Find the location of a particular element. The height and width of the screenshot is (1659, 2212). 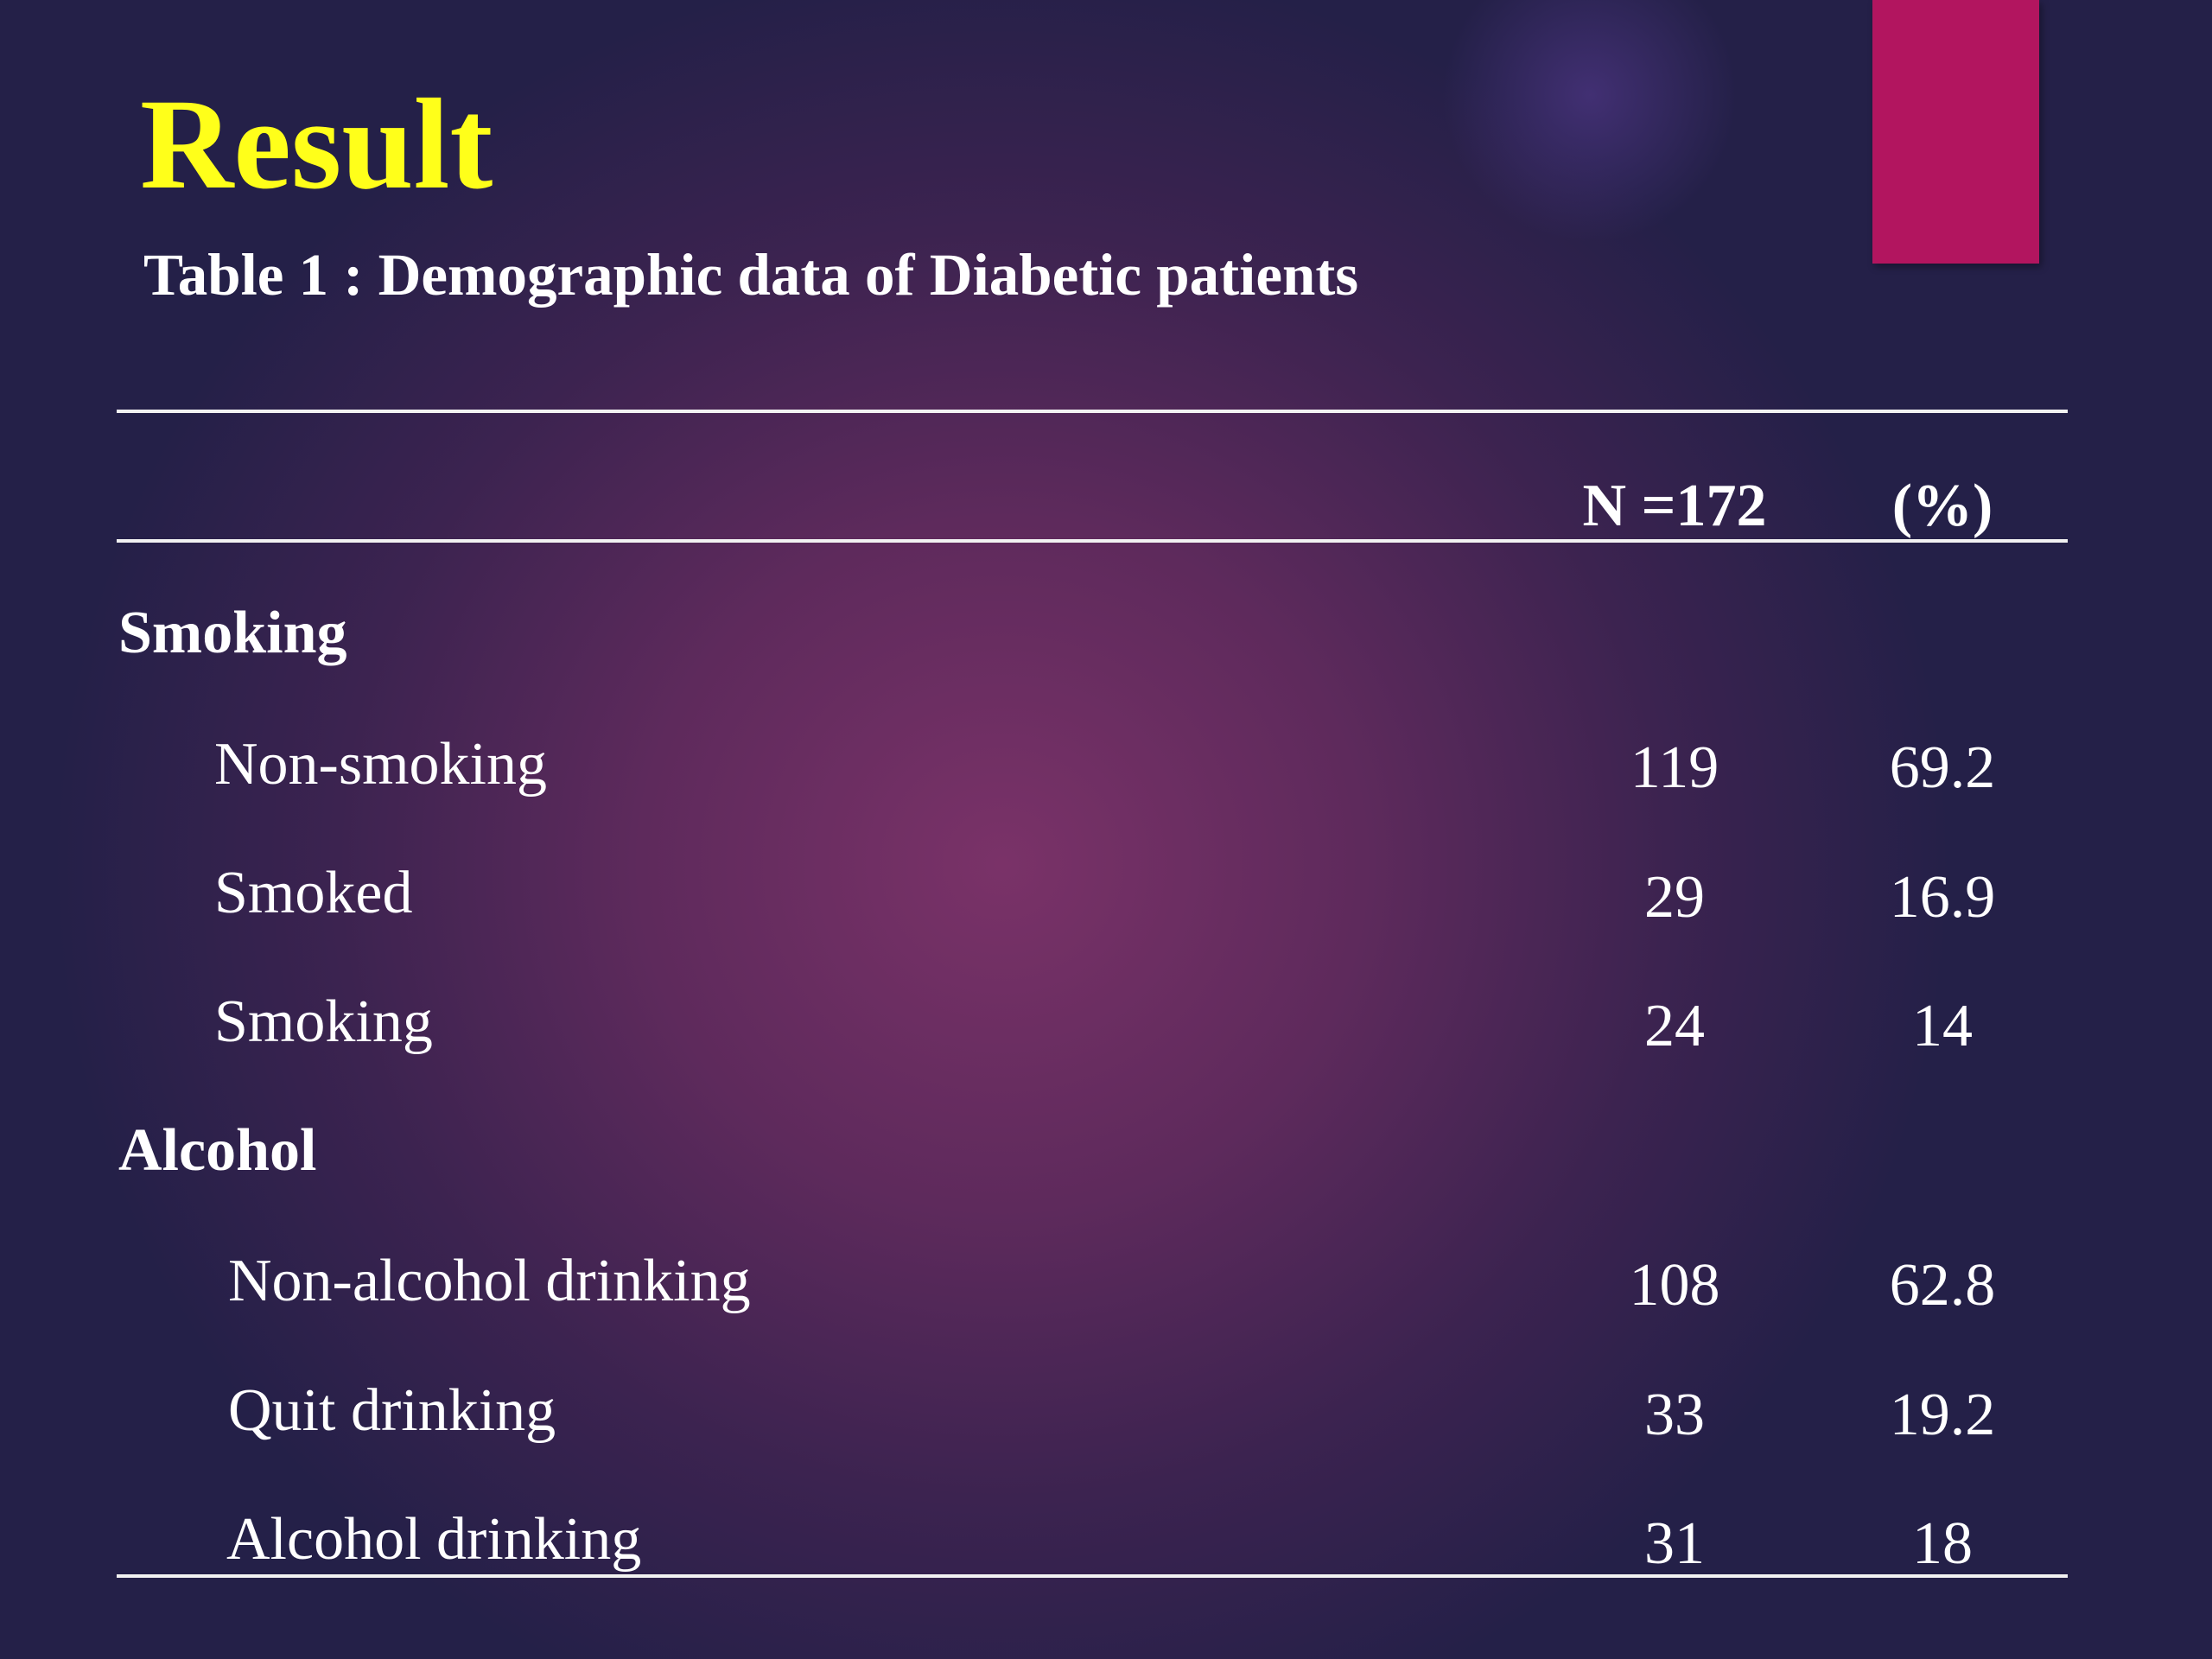

row-pct-smoked: 16.9 is located at coordinates (1943, 897).